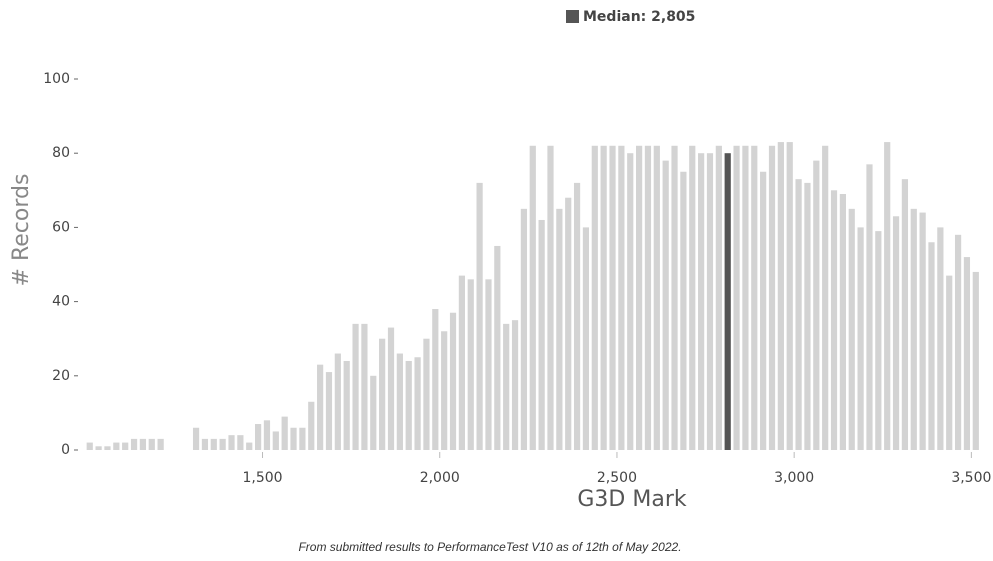 The height and width of the screenshot is (561, 993). What do you see at coordinates (631, 499) in the screenshot?
I see `x-axis-title: G3D Mark` at bounding box center [631, 499].